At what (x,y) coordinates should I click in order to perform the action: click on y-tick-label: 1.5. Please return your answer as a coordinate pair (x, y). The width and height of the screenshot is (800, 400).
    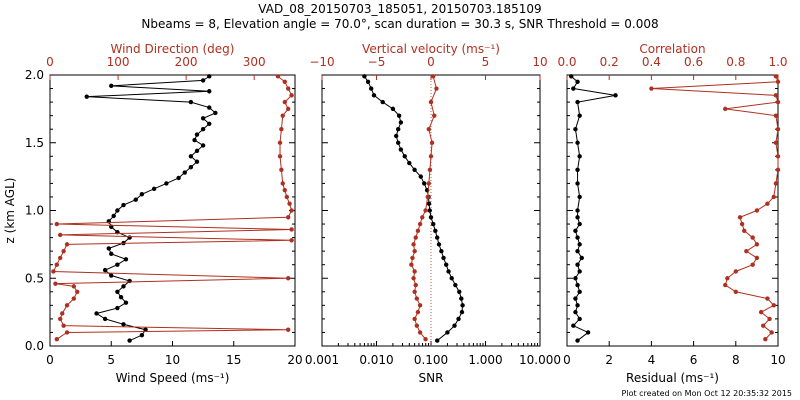
    Looking at the image, I should click on (34, 143).